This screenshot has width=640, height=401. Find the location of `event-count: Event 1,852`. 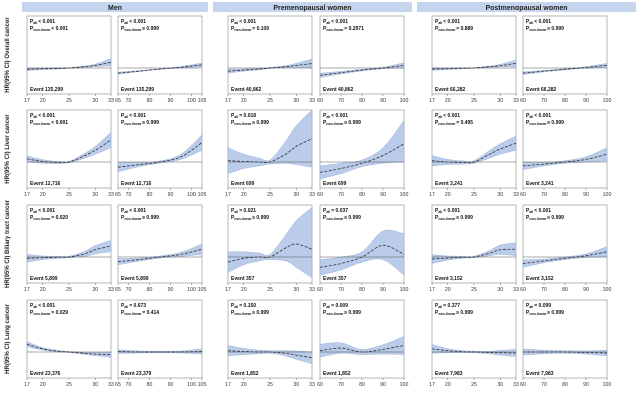

event-count: Event 1,852 is located at coordinates (245, 374).